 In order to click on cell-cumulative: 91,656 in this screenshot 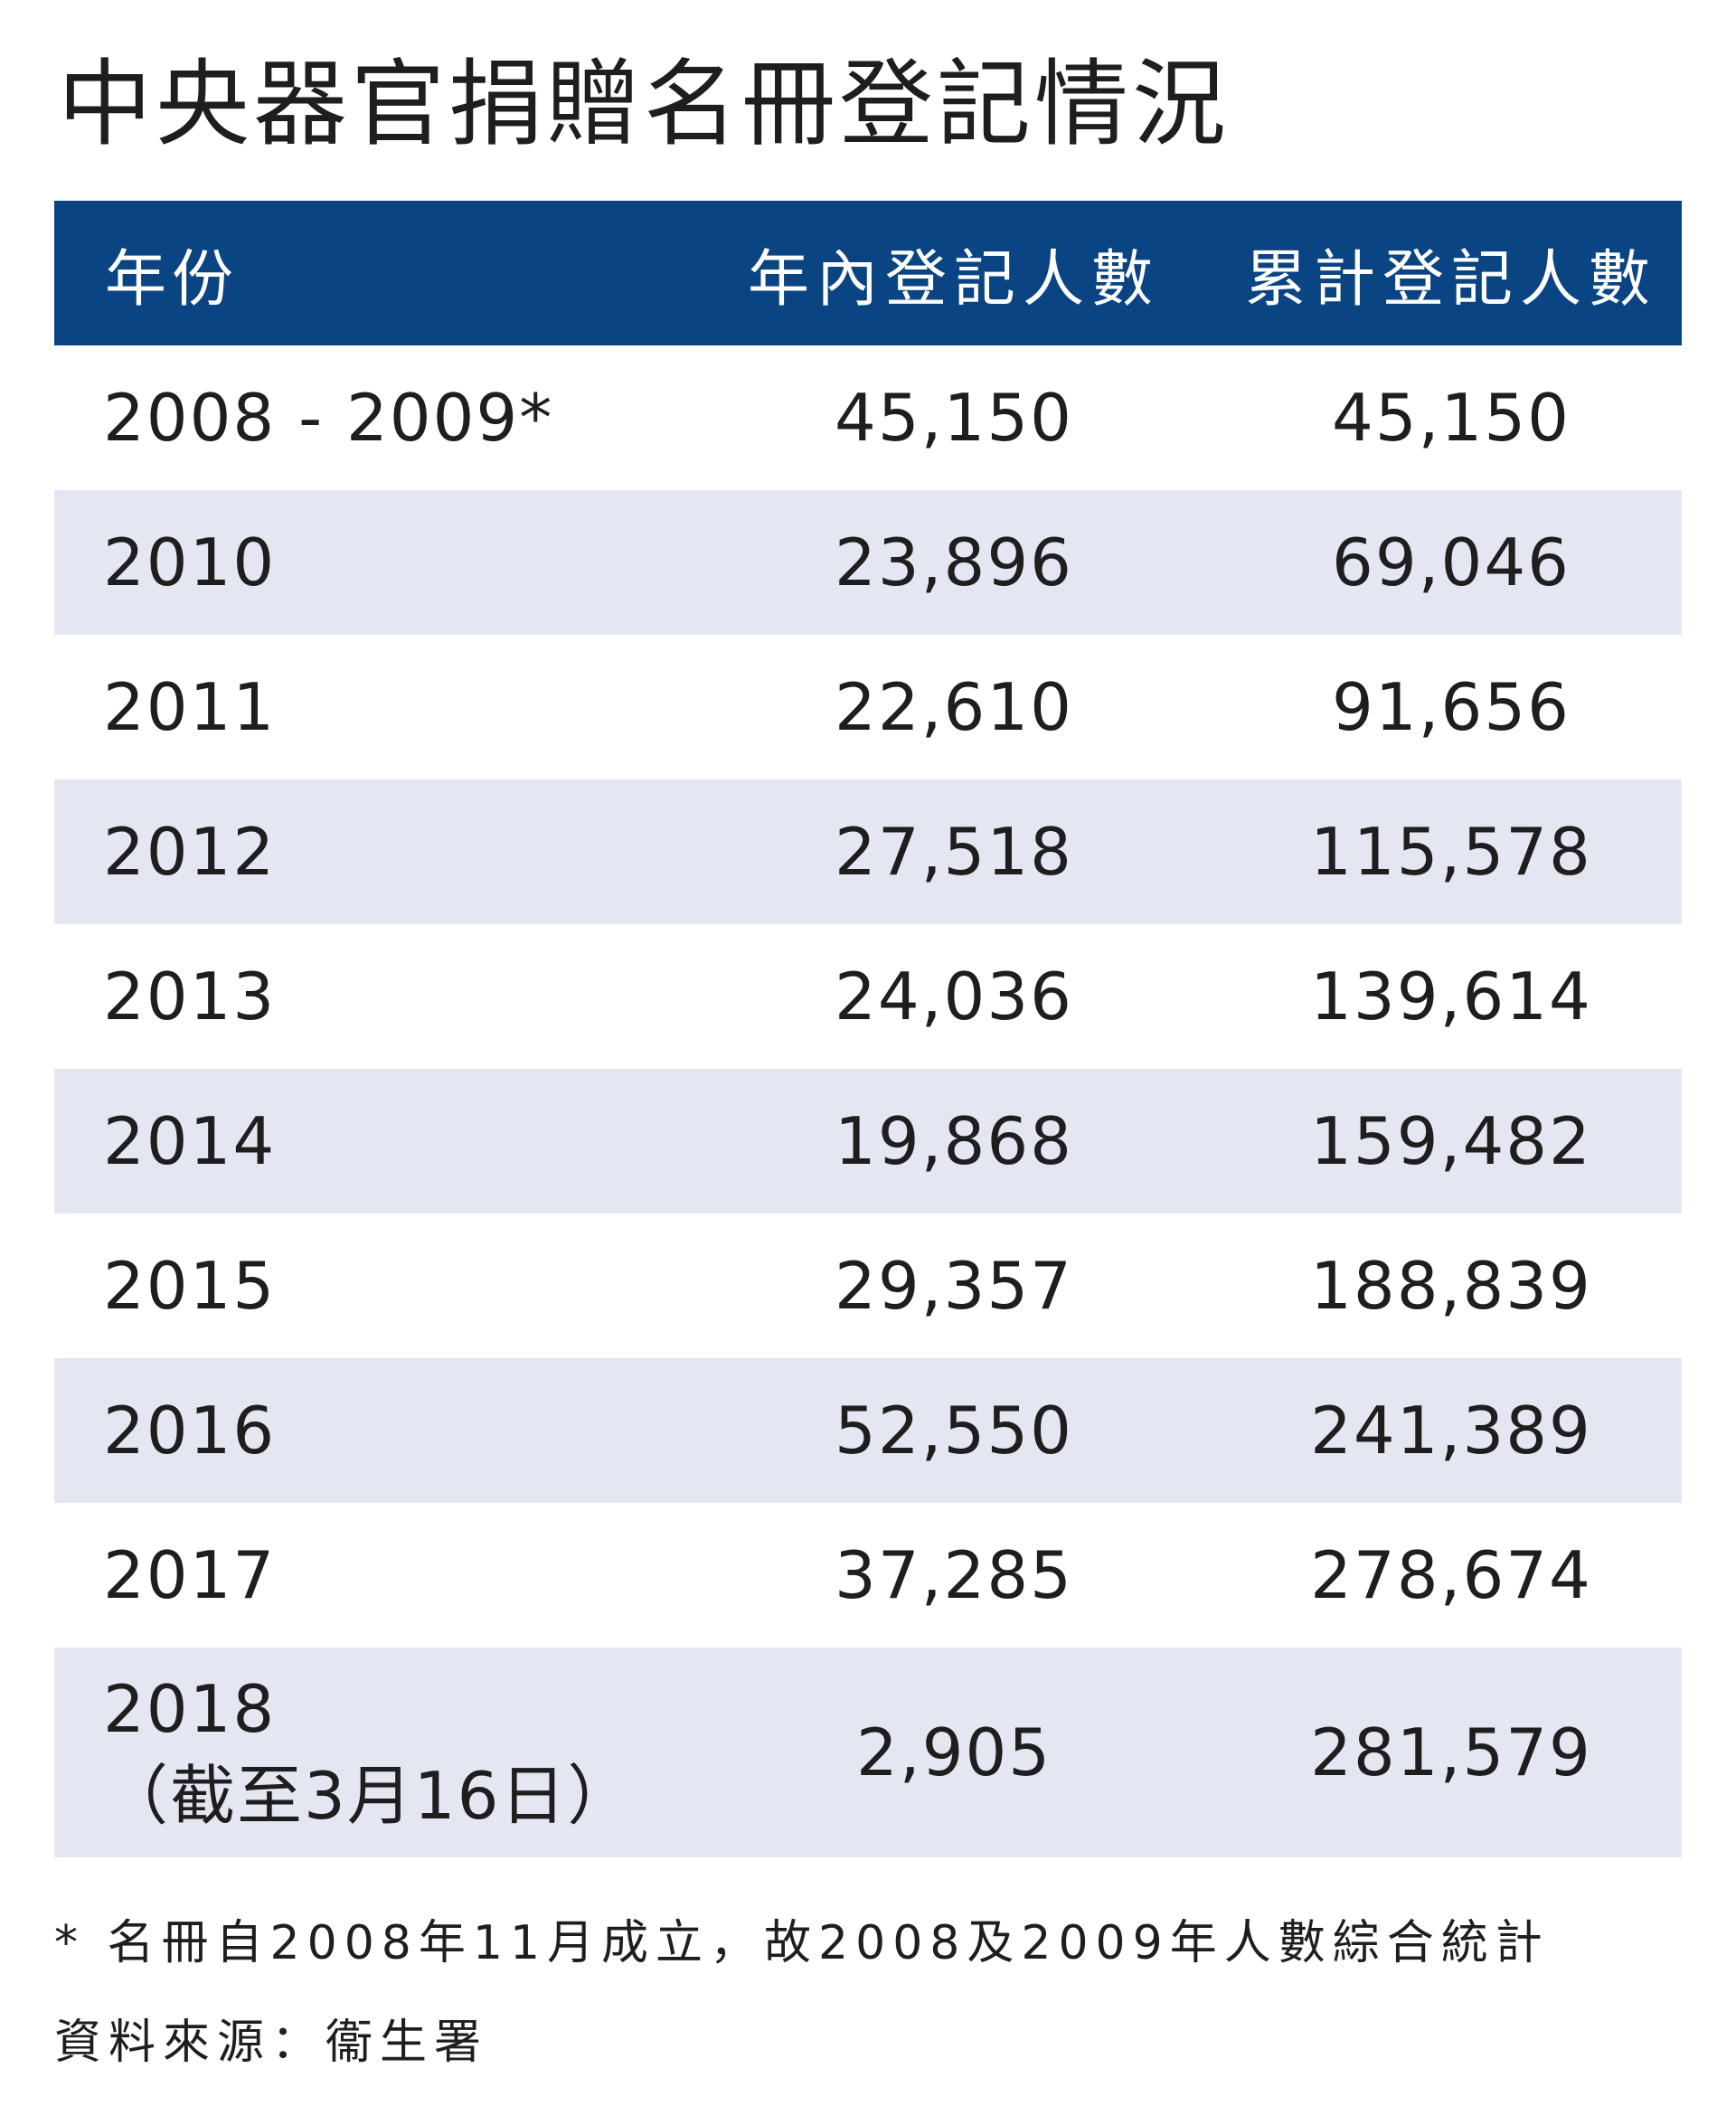, I will do `click(1451, 707)`.